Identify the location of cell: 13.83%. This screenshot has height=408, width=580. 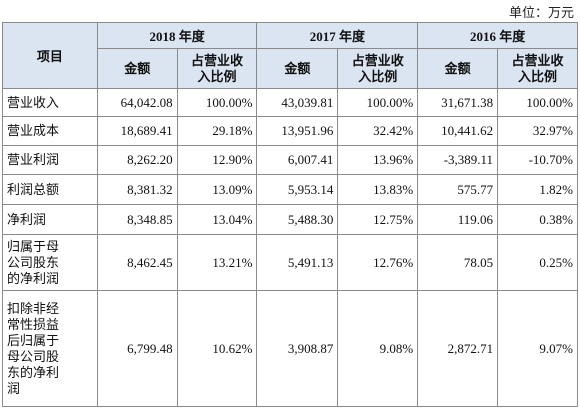
(378, 189).